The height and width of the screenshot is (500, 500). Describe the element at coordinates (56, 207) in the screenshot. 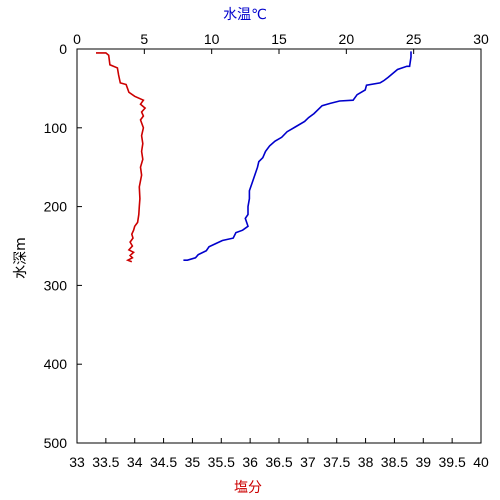

I see `y-axis-tick-label: 200` at that location.